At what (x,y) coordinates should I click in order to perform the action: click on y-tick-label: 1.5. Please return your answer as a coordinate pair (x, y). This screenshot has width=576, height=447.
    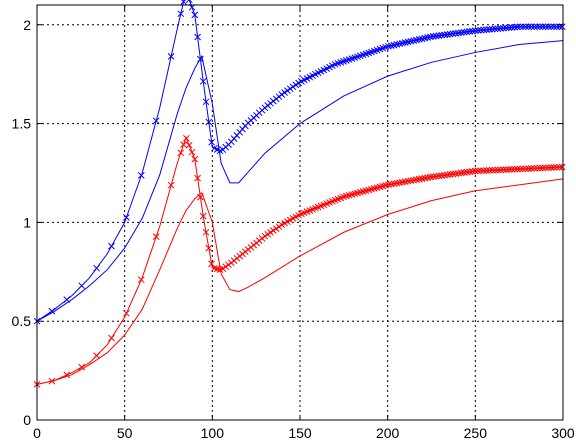
    Looking at the image, I should click on (22, 124).